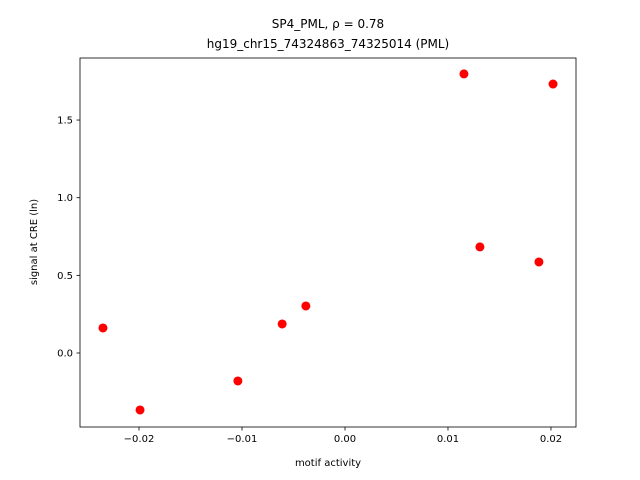  Describe the element at coordinates (448, 439) in the screenshot. I see `x-tick-label: 0.01` at that location.